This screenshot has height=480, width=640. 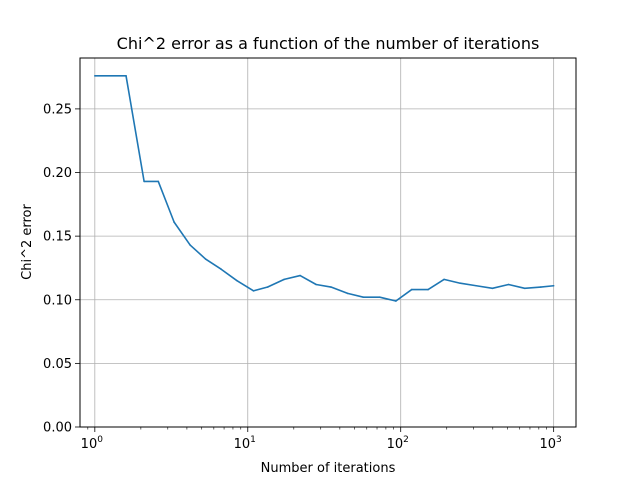 I want to click on y-tick-label: 0.15, so click(x=57, y=237).